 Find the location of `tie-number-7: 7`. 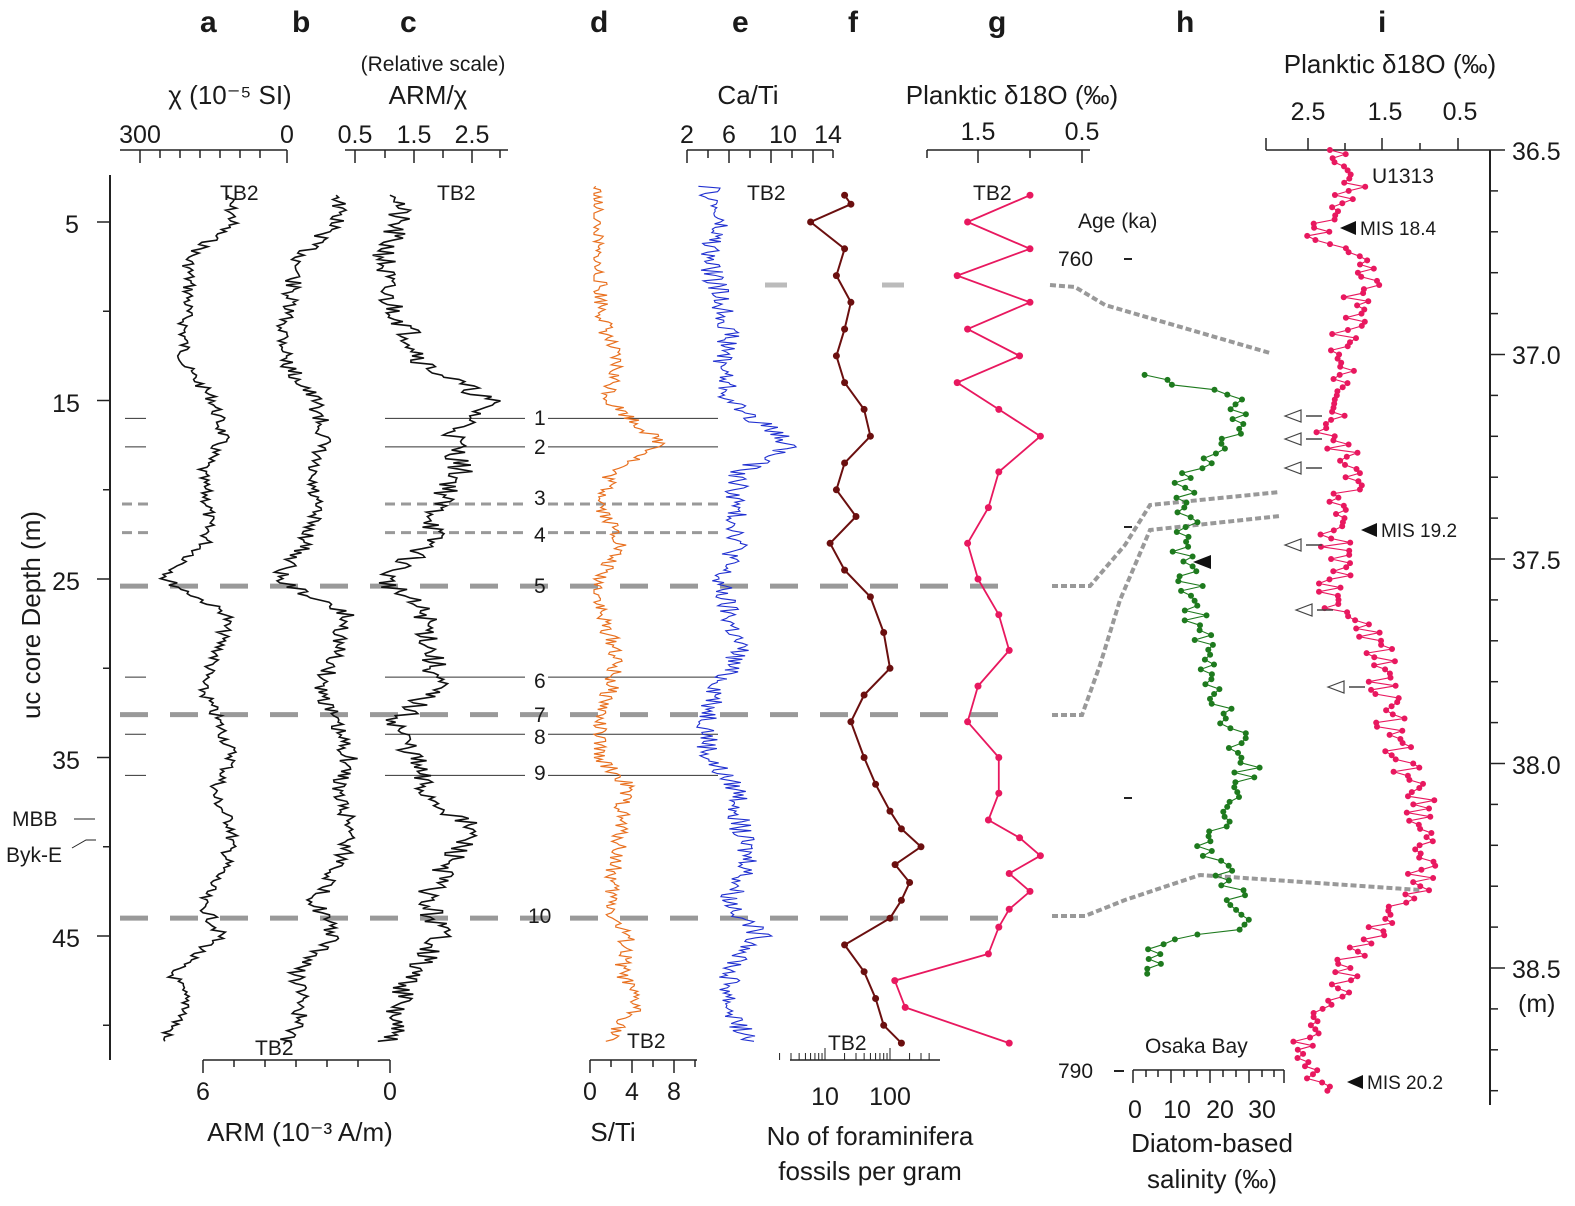

tie-number-7: 7 is located at coordinates (540, 715).